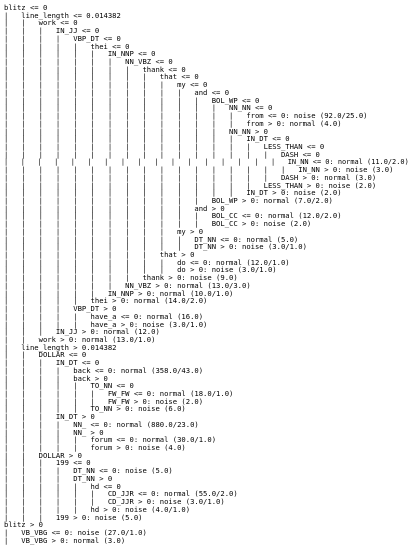  Describe the element at coordinates (104, 370) in the screenshot. I see `tree-line: | | | | back <= 0: normal (358.0/43.0)` at that location.